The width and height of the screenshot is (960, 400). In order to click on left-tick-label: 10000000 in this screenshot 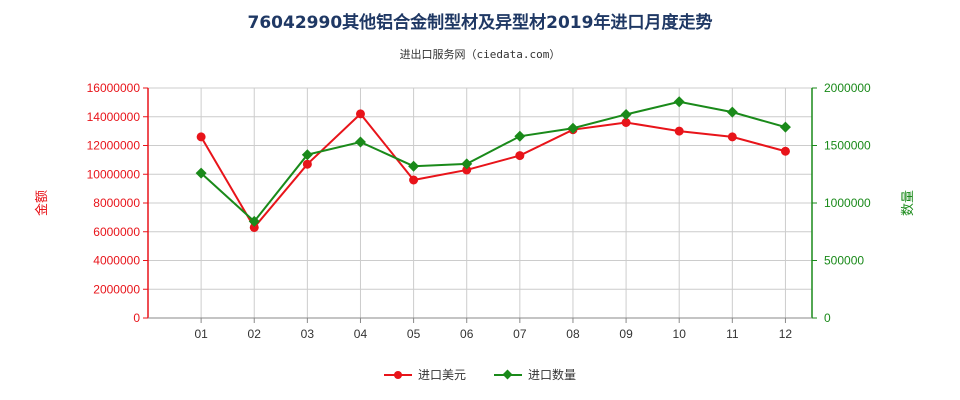, I will do `click(114, 174)`.